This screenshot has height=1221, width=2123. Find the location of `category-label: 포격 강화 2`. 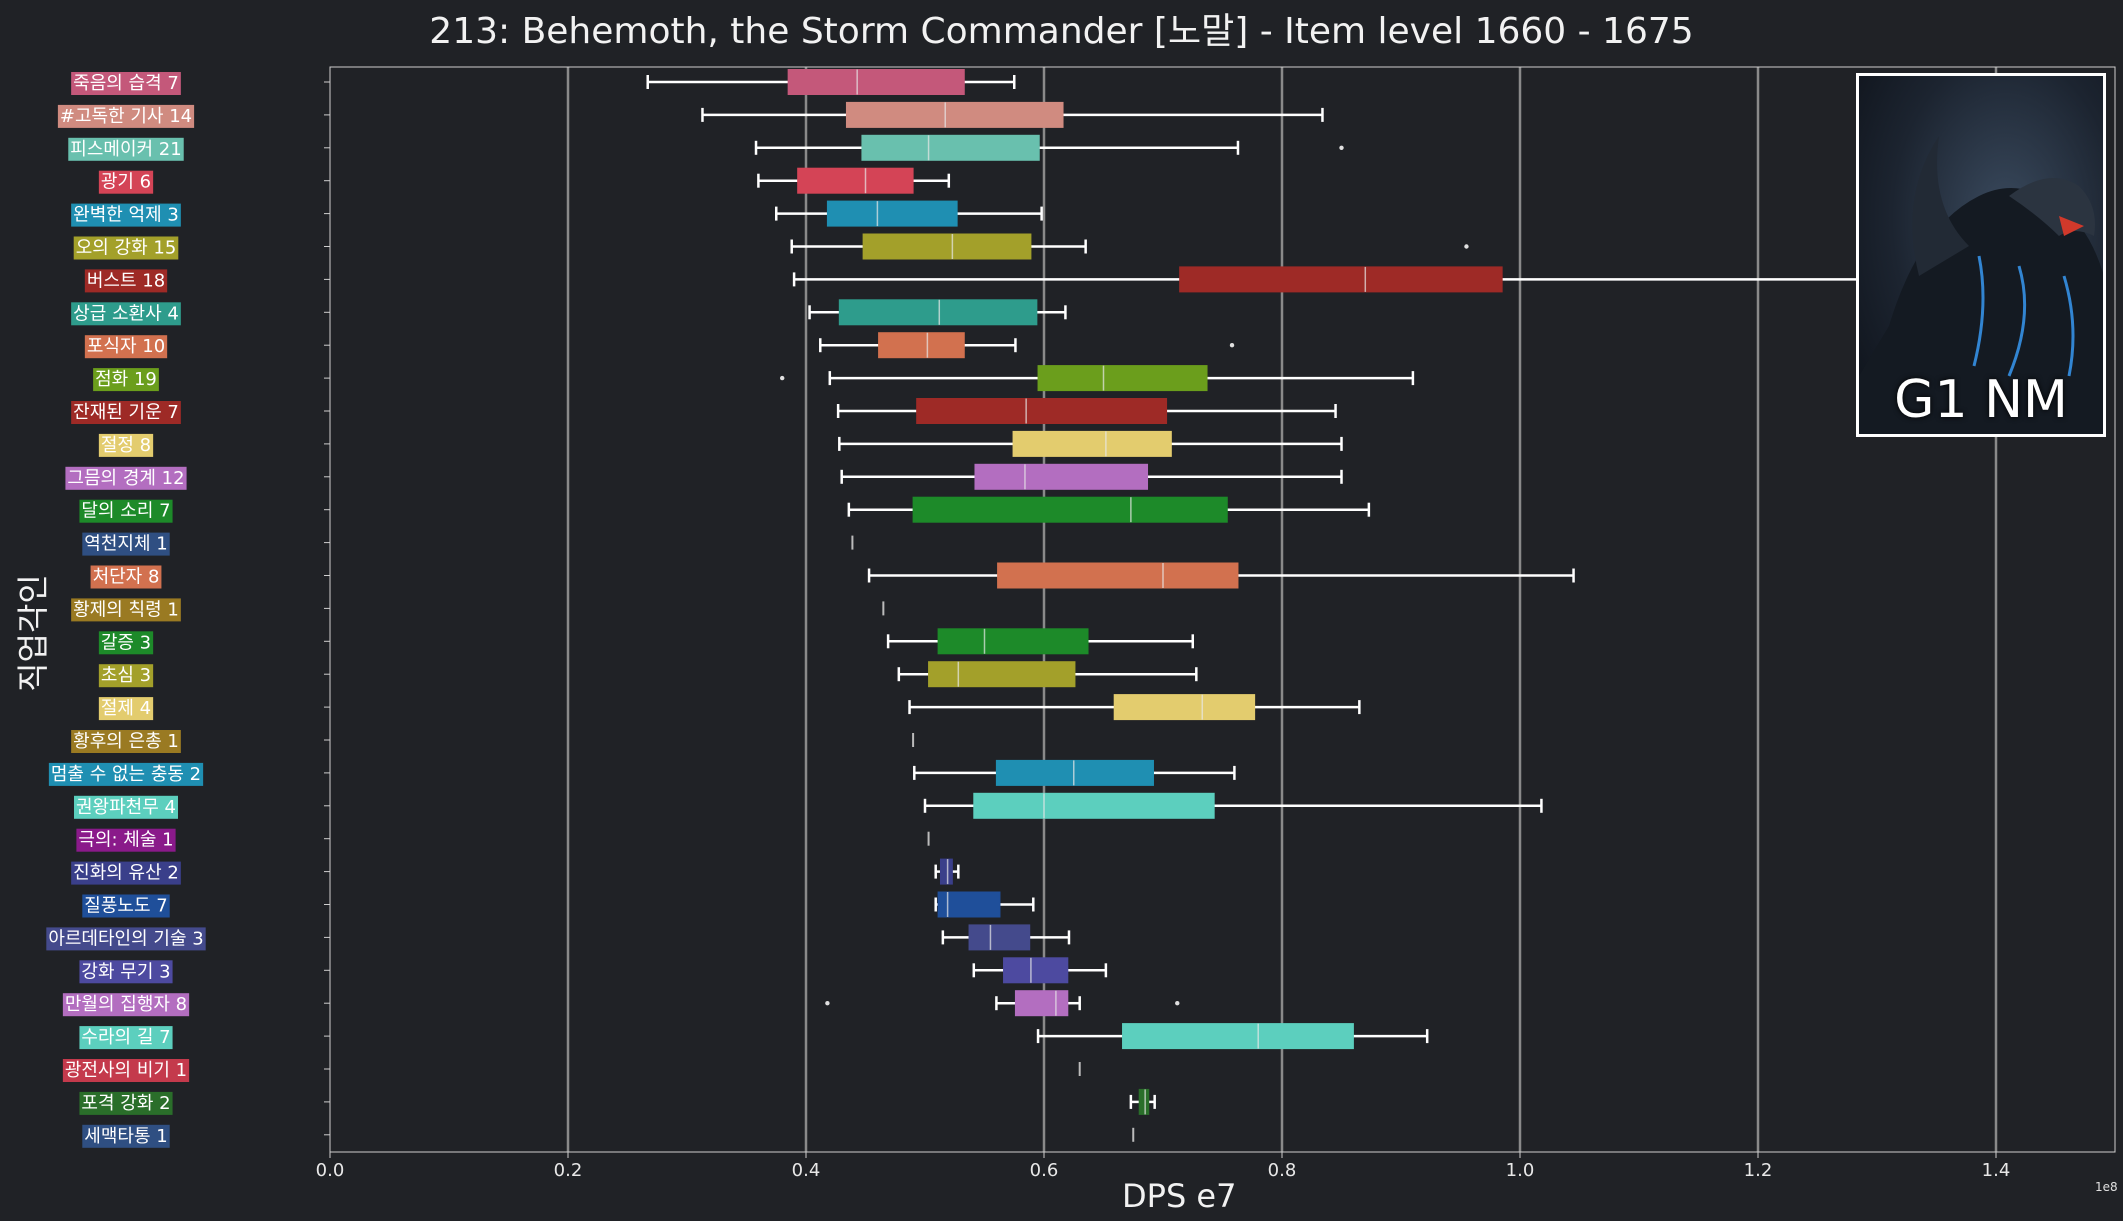

category-label: 포격 강화 2 is located at coordinates (125, 1103).